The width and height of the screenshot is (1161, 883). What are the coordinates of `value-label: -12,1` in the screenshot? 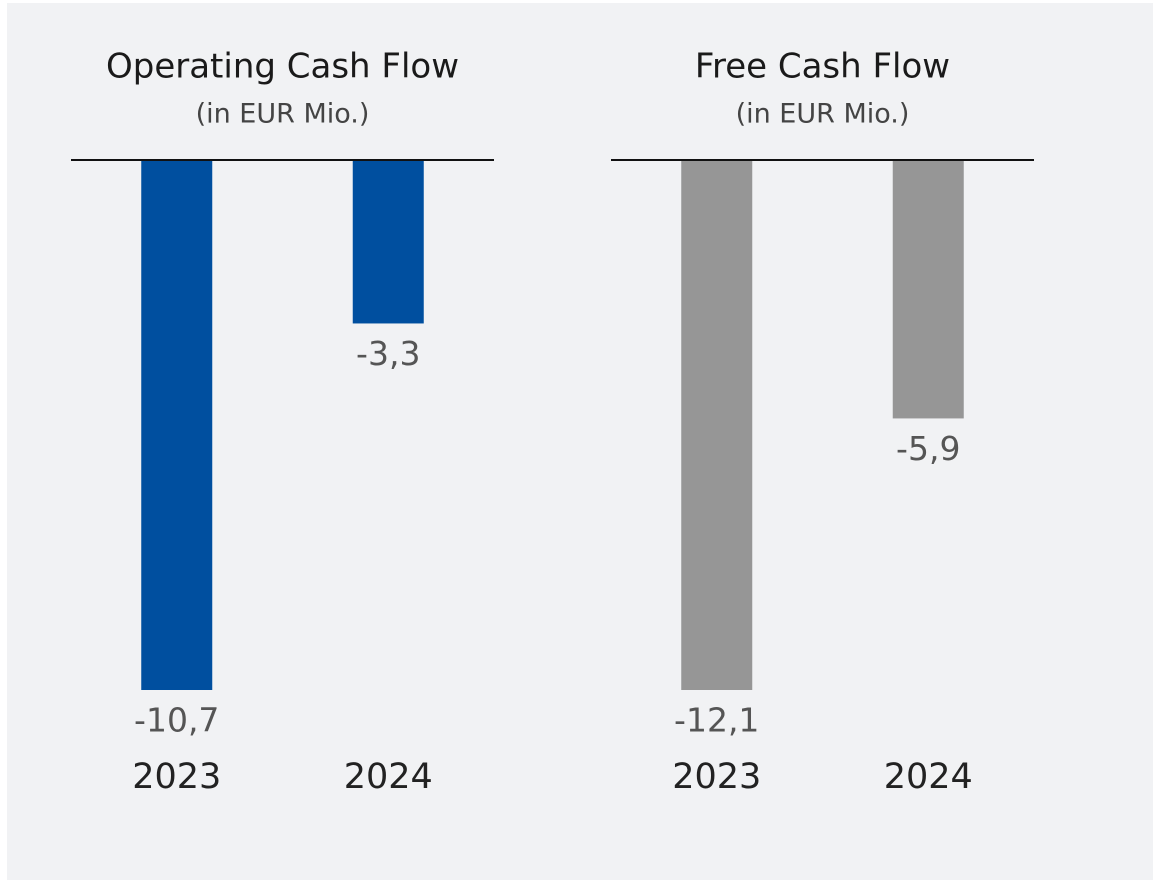 It's located at (716, 720).